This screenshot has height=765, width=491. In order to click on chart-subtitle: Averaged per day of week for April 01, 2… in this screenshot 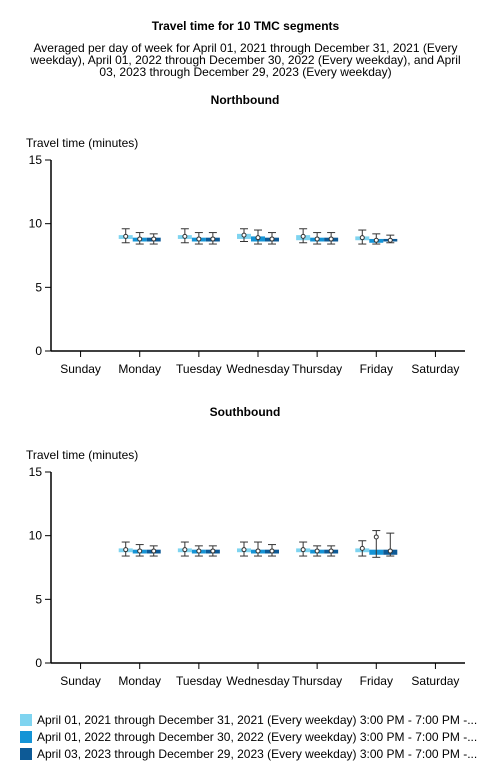, I will do `click(245, 60)`.